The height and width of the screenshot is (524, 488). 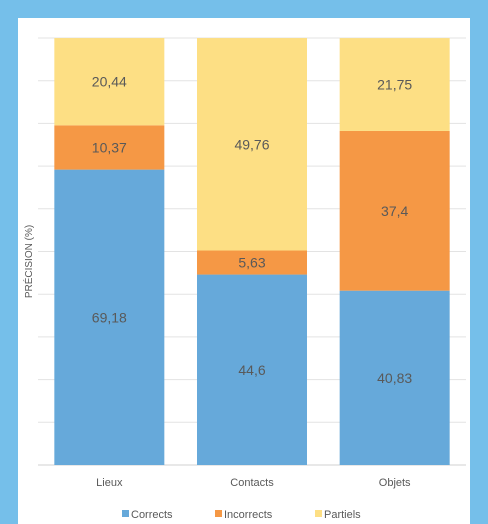 I want to click on x-tick-label: Objets, so click(x=395, y=483).